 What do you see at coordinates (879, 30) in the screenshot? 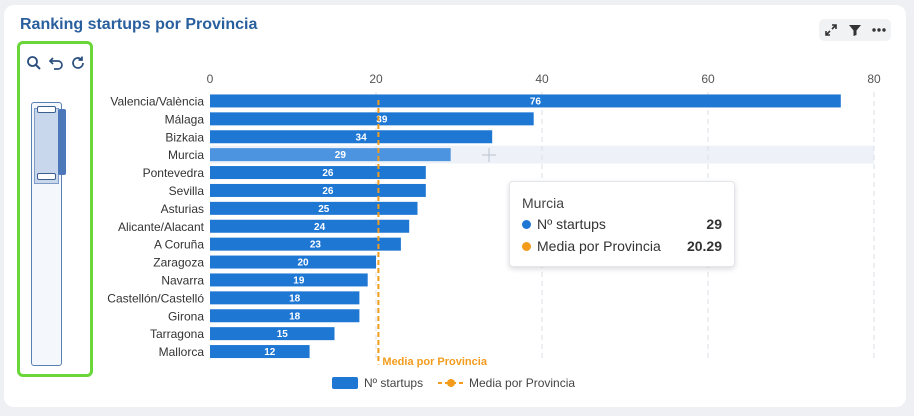
I see `more-icon` at bounding box center [879, 30].